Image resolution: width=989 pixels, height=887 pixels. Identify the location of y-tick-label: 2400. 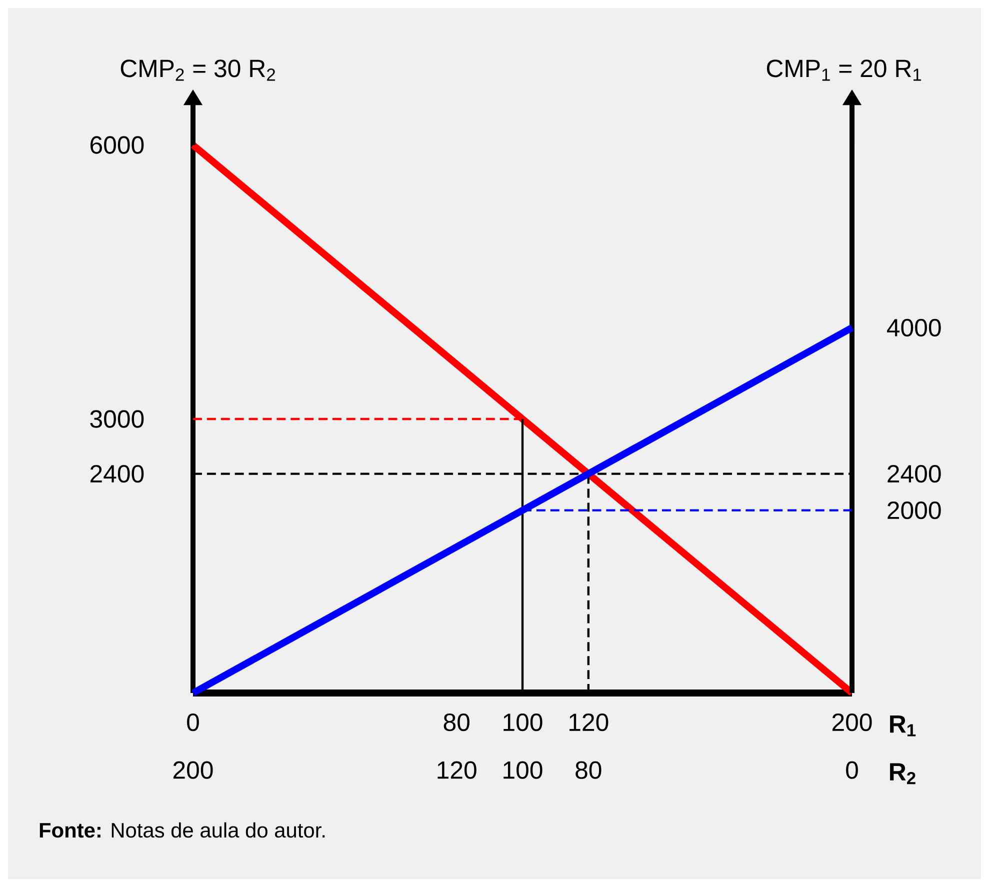
(117, 473).